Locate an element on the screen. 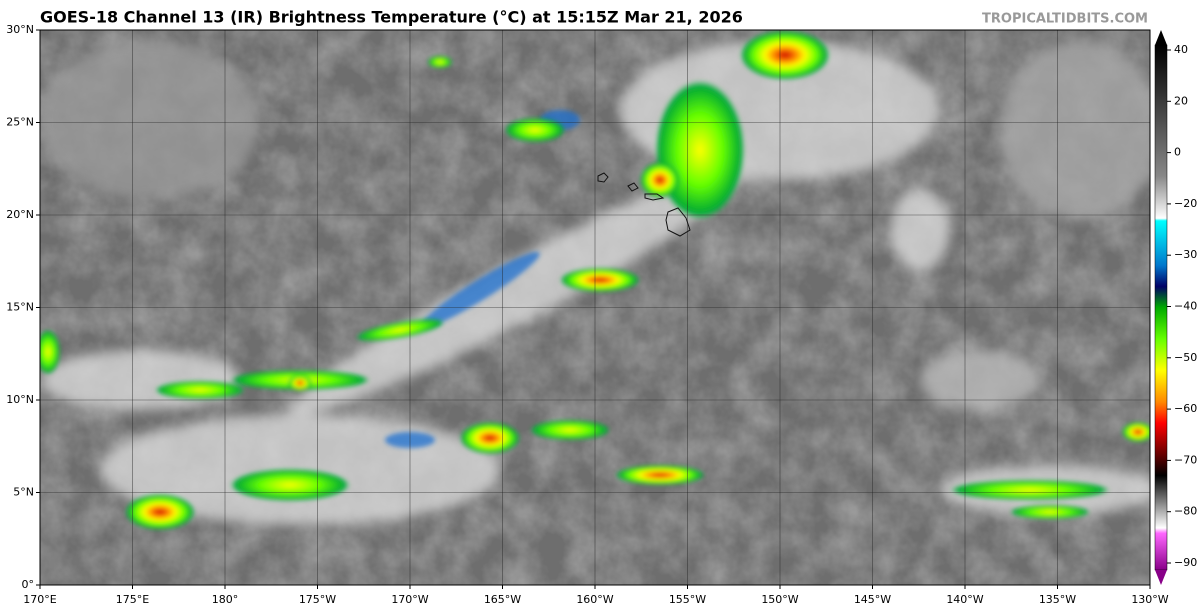 Image resolution: width=1200 pixels, height=612 pixels. colorbar-label: 0 is located at coordinates (1177, 152).